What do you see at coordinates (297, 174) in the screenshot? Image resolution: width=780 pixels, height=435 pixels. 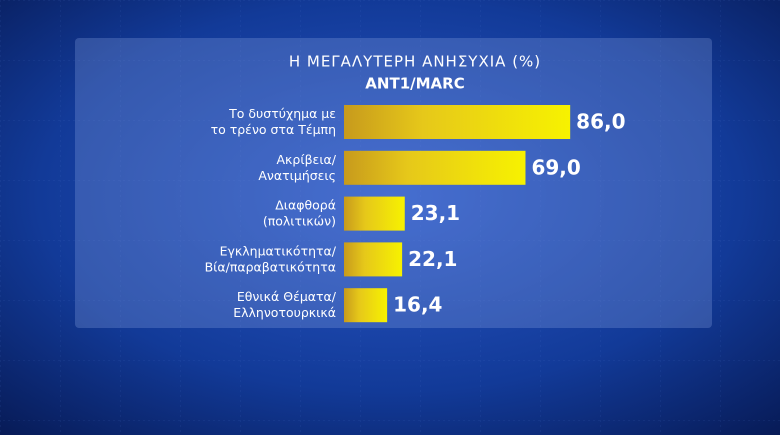 I see `category-line: Ανατιμήσεις` at bounding box center [297, 174].